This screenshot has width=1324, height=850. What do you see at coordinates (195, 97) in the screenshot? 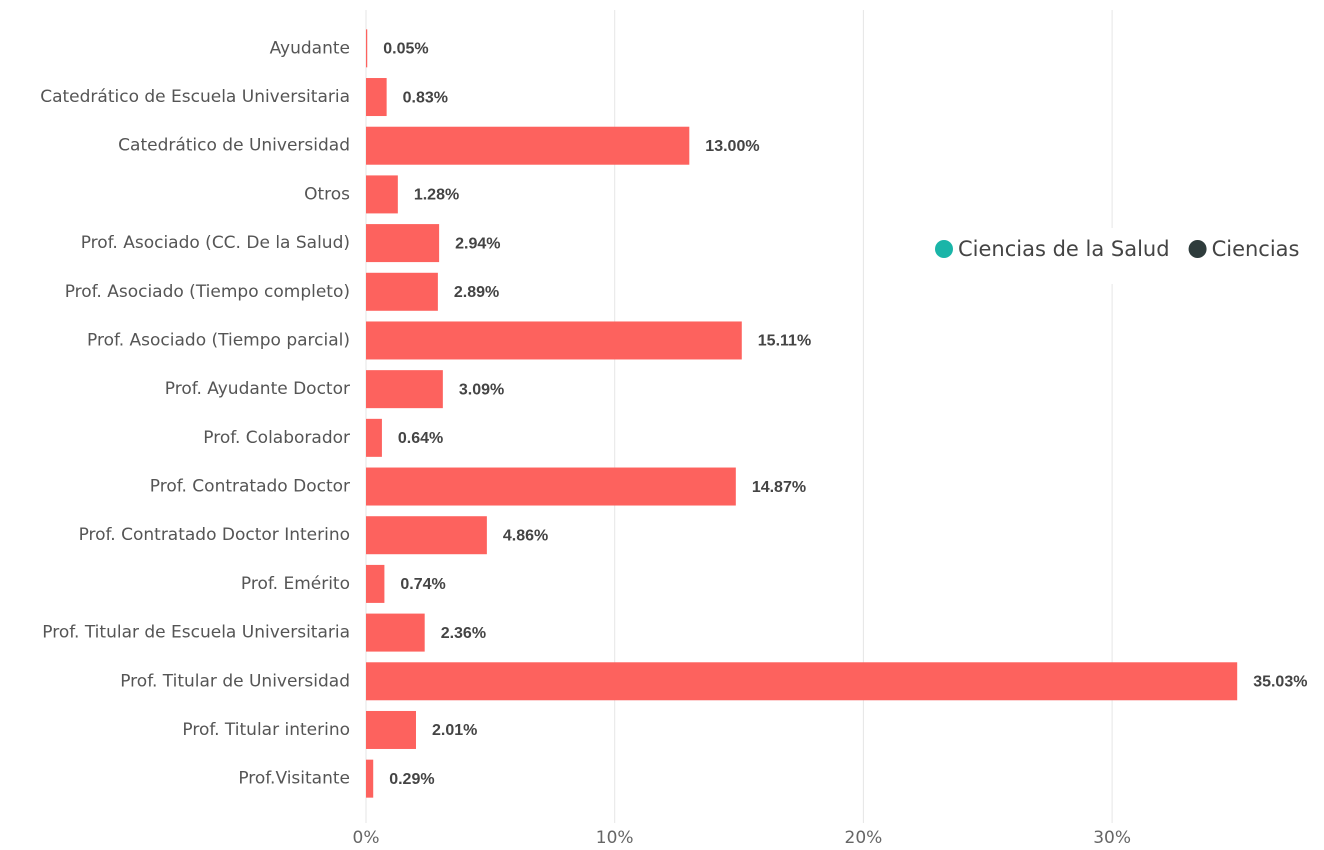
I see `category-label: Catedrático de Escuela Universitaria` at bounding box center [195, 97].